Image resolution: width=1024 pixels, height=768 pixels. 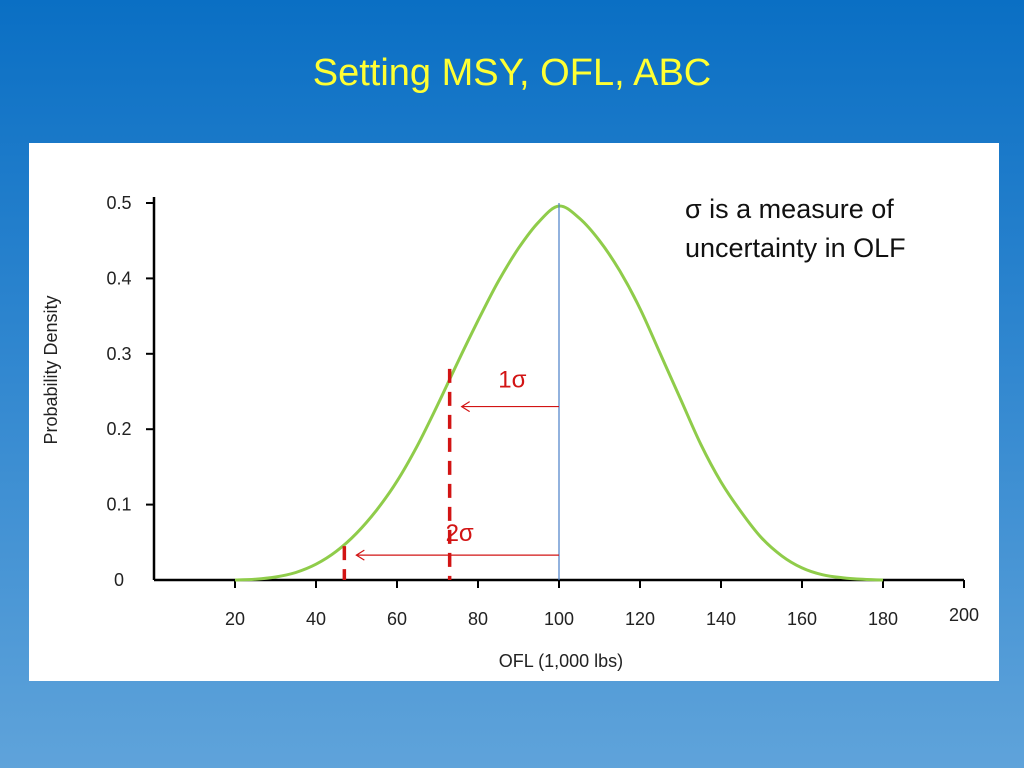 I want to click on y-tick-label: 0.5, so click(x=118, y=203).